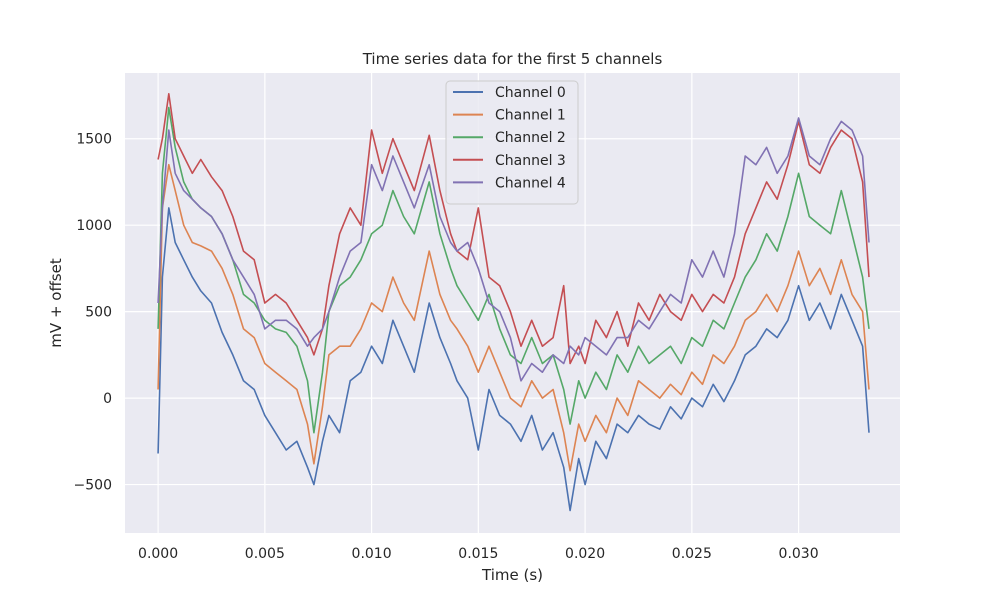  Describe the element at coordinates (372, 554) in the screenshot. I see `x-tick-label: 0.010` at that location.